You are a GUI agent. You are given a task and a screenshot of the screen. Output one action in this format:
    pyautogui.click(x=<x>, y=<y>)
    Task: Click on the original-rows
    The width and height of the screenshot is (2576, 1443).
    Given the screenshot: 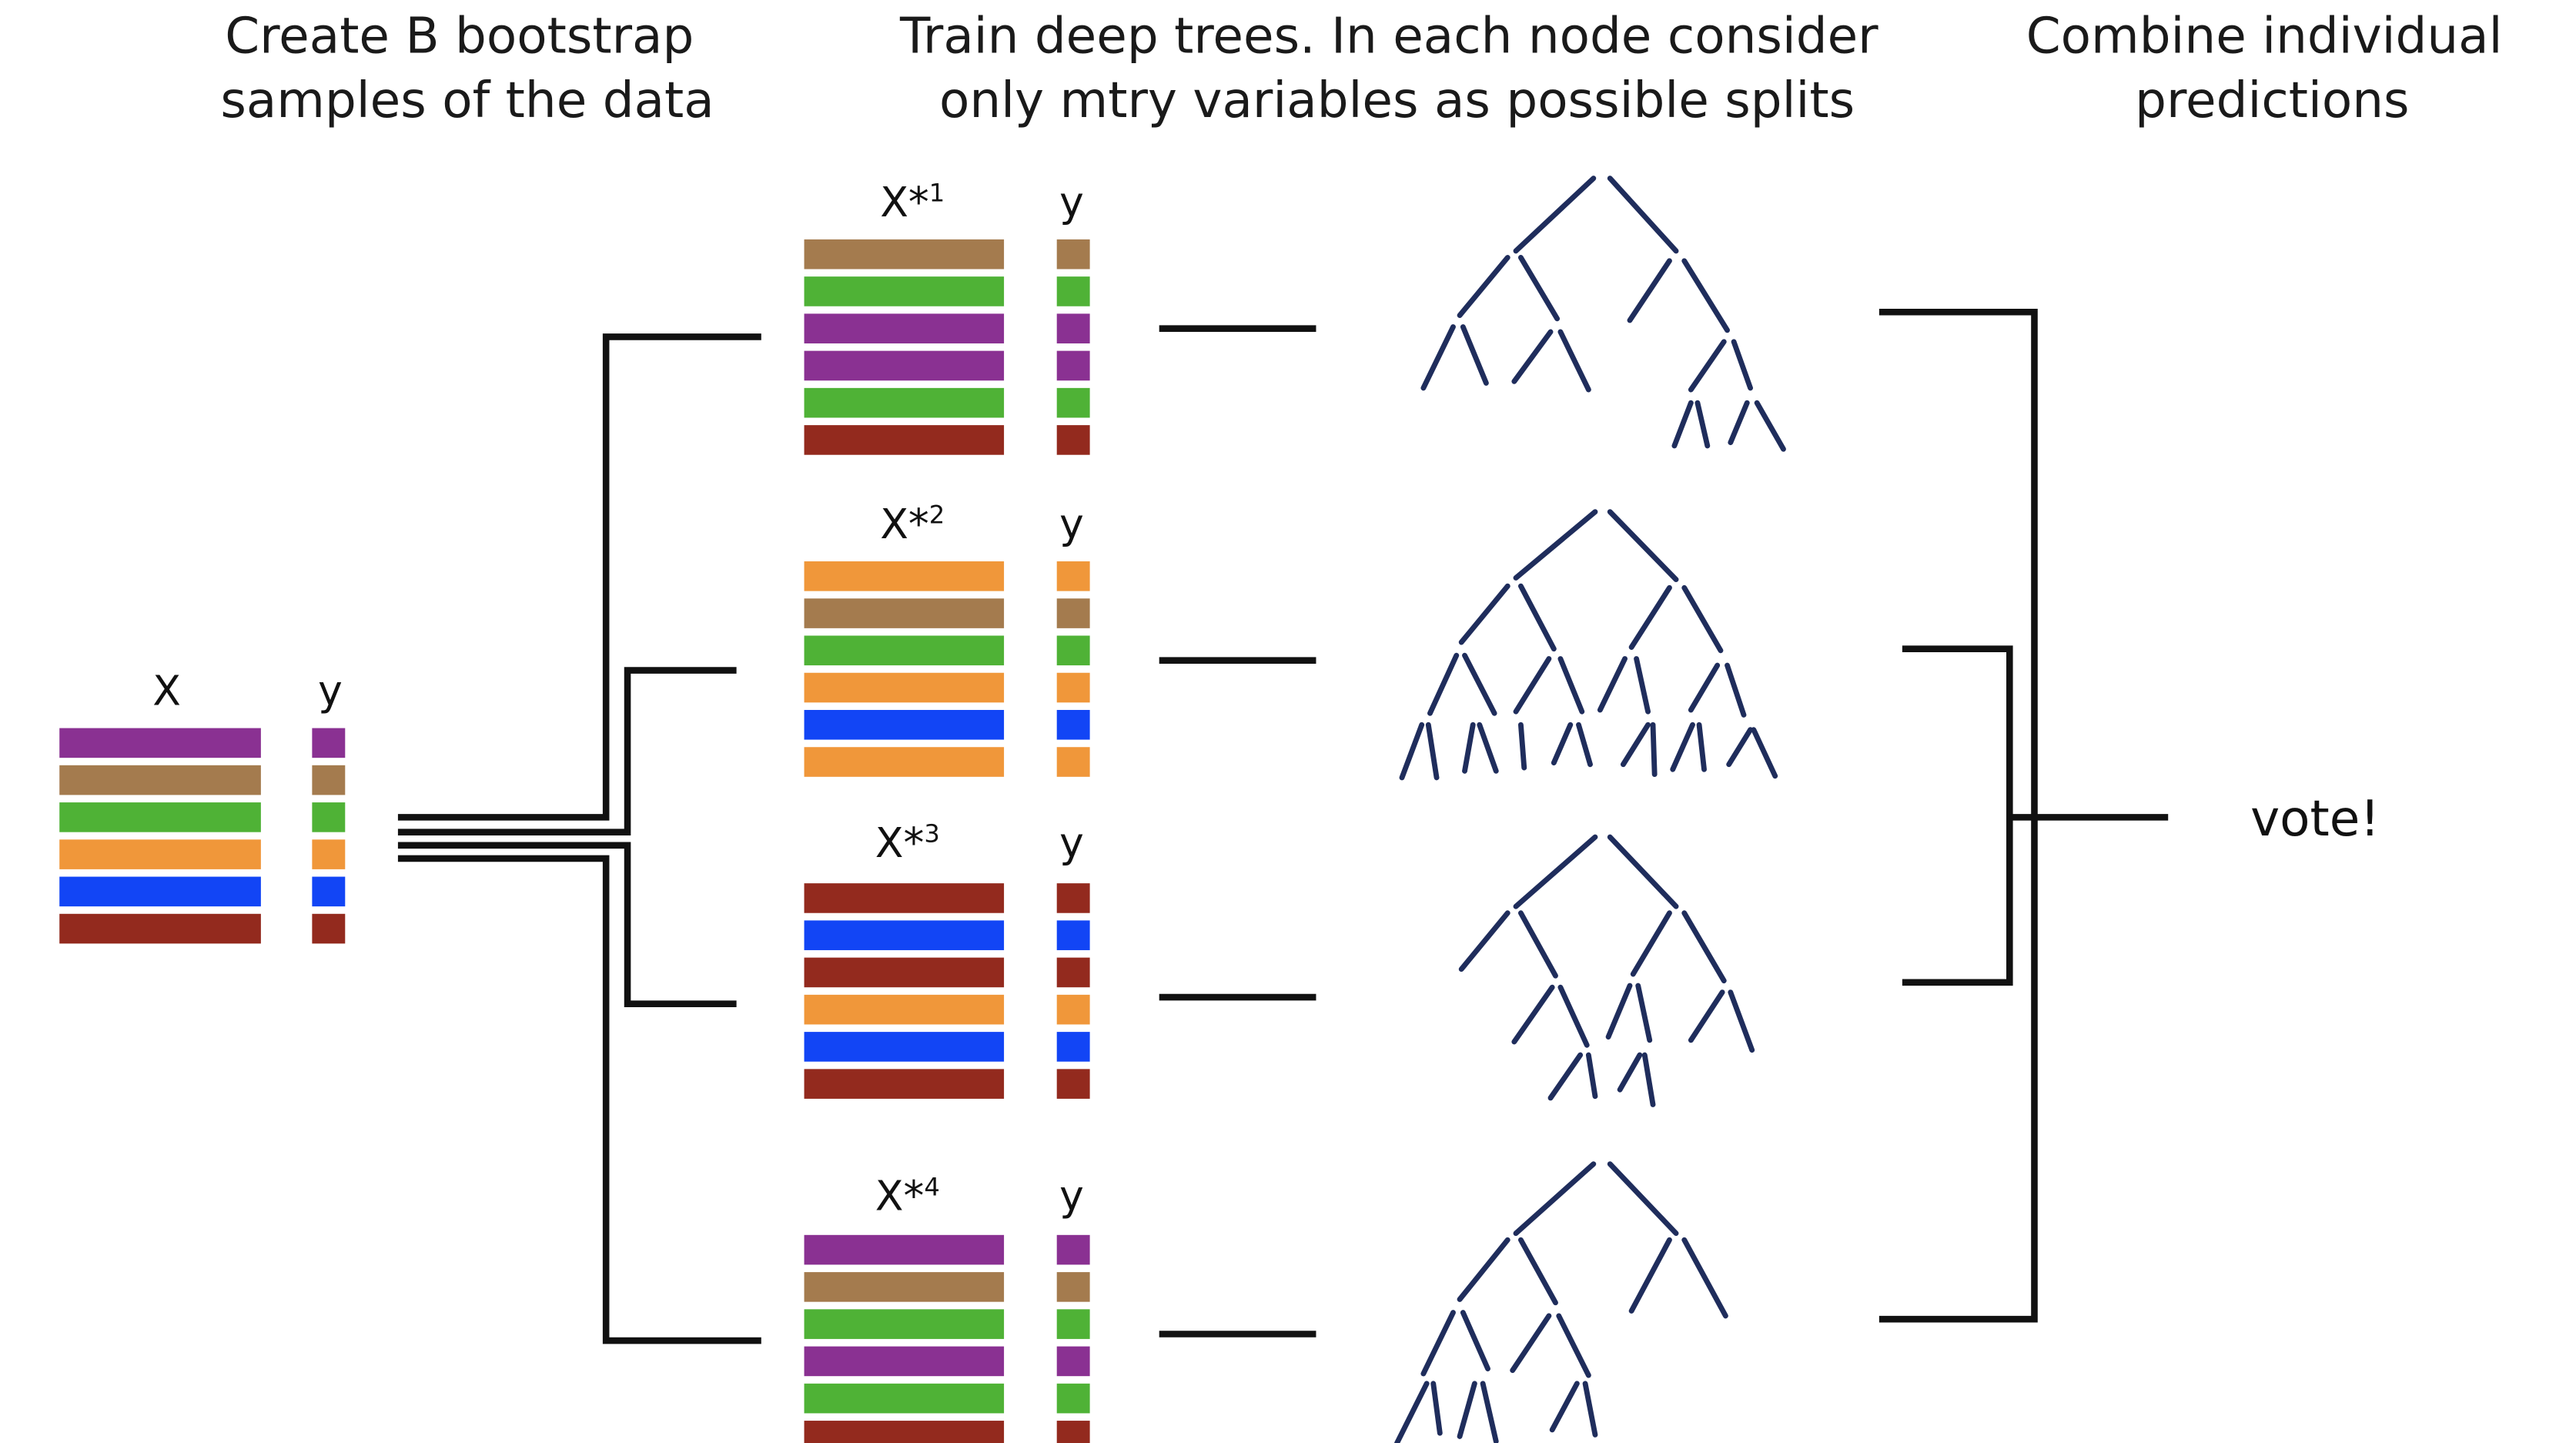 What is the action you would take?
    pyautogui.click(x=203, y=836)
    